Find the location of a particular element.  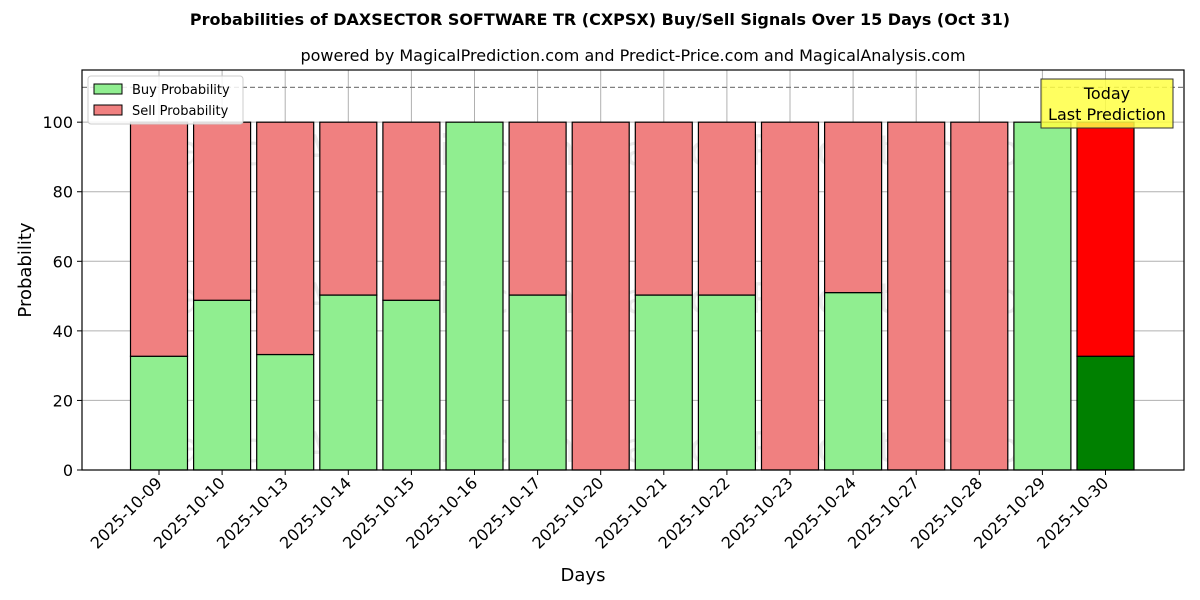

today-annotation: Today Last Prediction is located at coordinates (1107, 103).